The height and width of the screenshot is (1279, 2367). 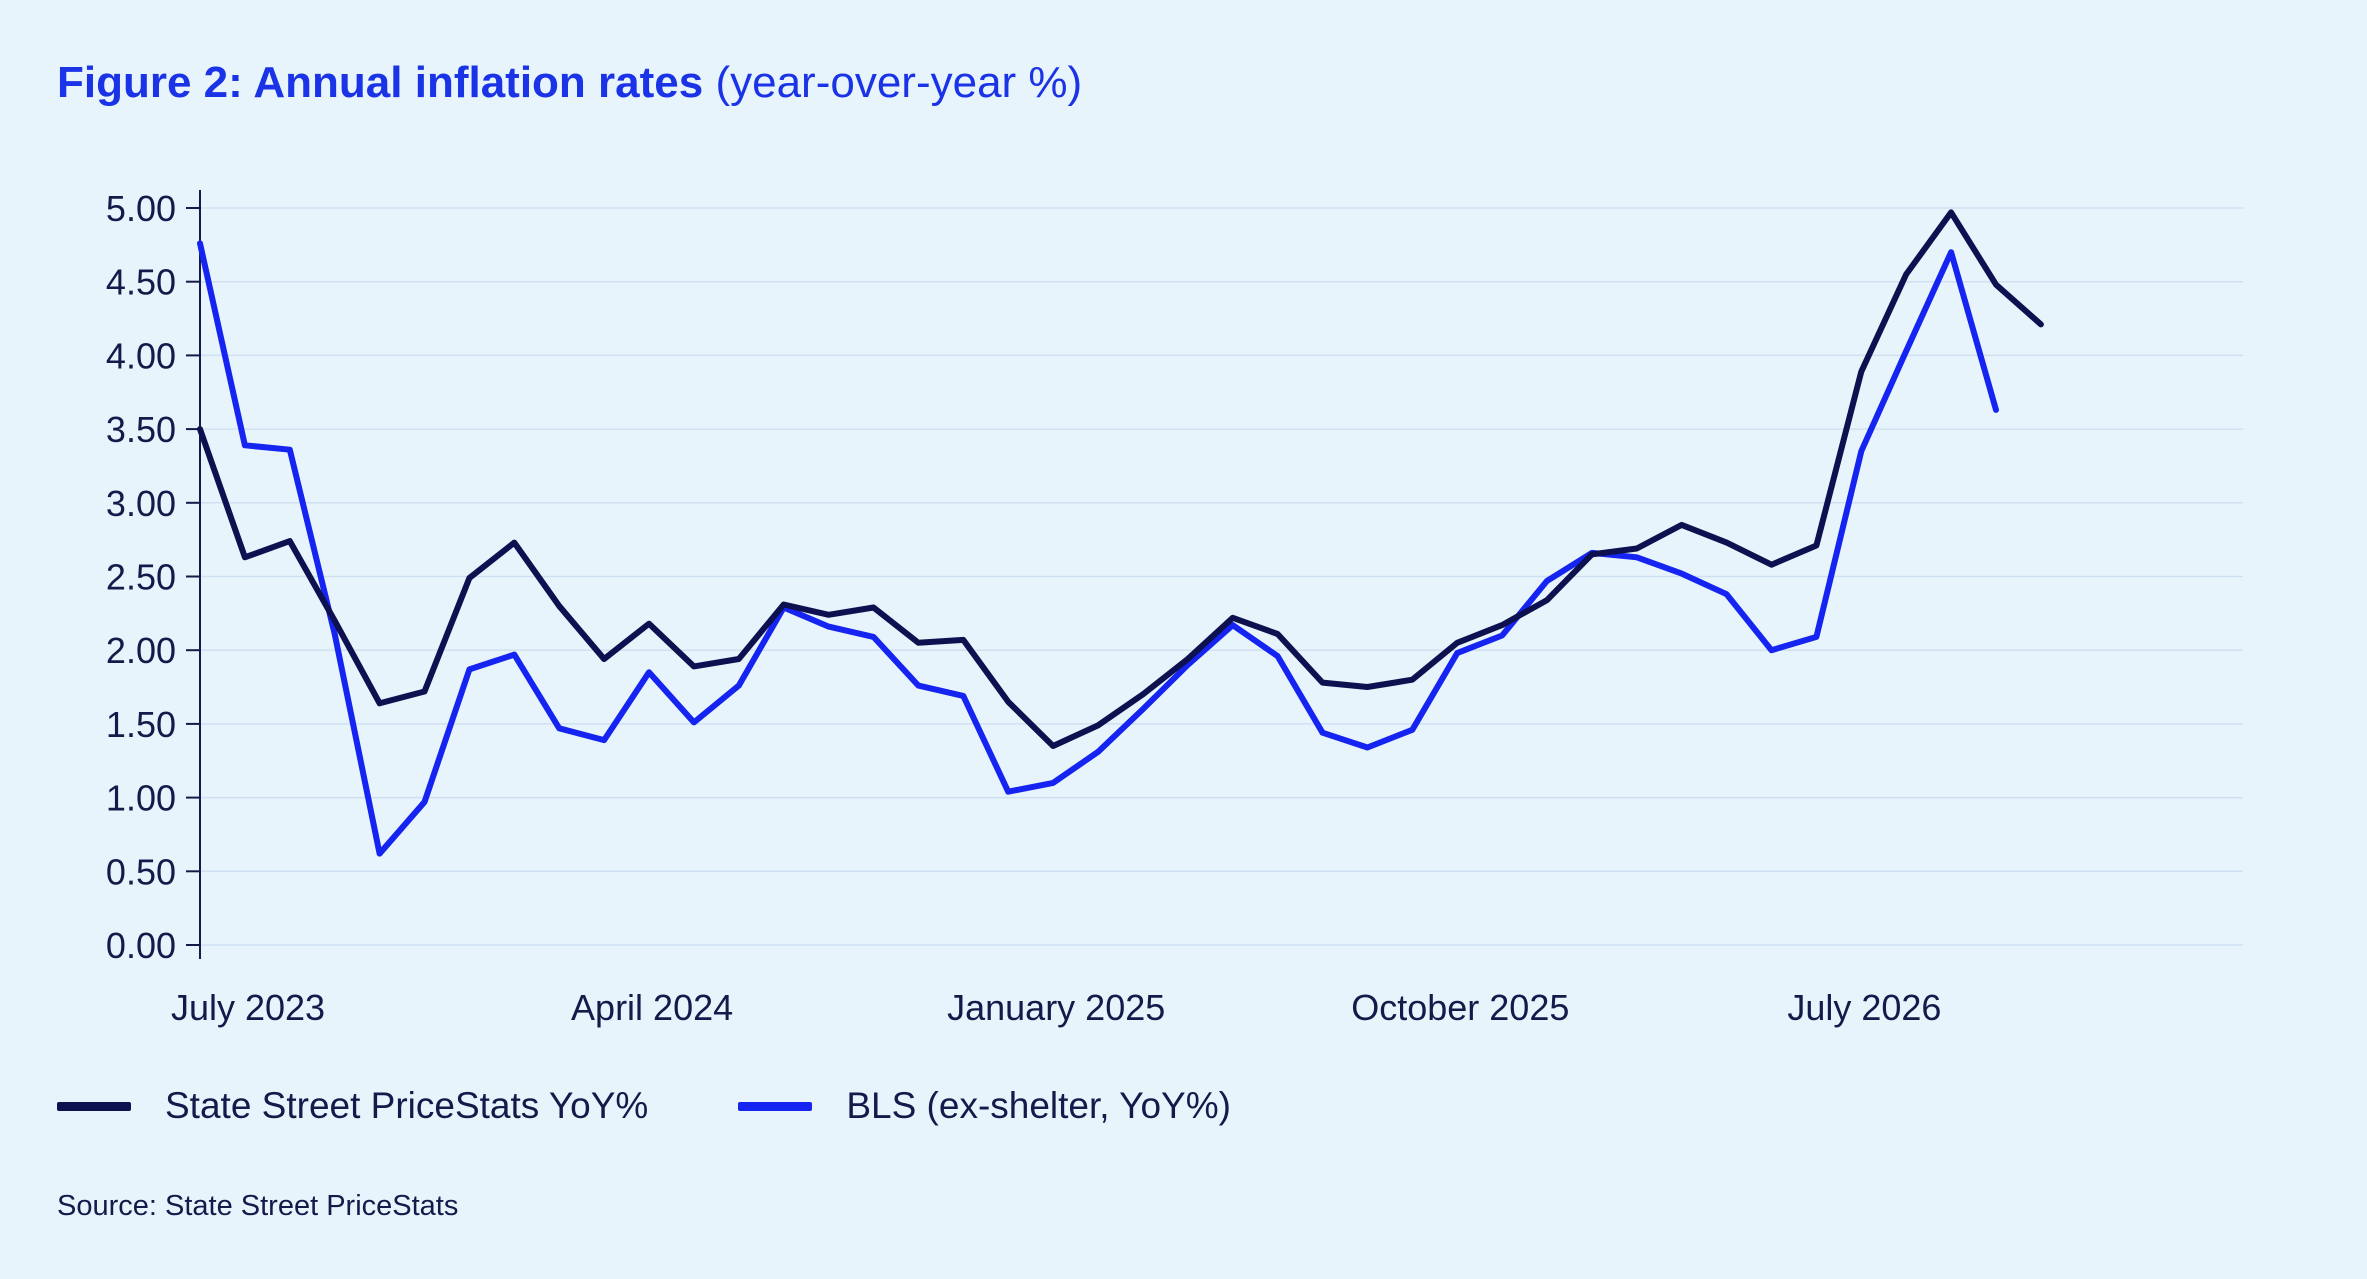 What do you see at coordinates (141, 208) in the screenshot?
I see `y-tick-label: 5.00` at bounding box center [141, 208].